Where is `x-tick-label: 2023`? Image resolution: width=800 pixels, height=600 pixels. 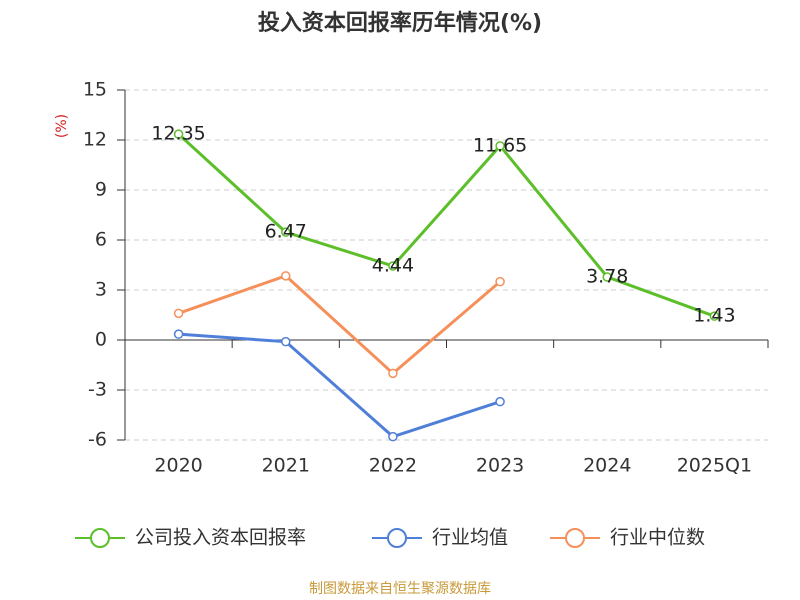 x-tick-label: 2023 is located at coordinates (500, 466).